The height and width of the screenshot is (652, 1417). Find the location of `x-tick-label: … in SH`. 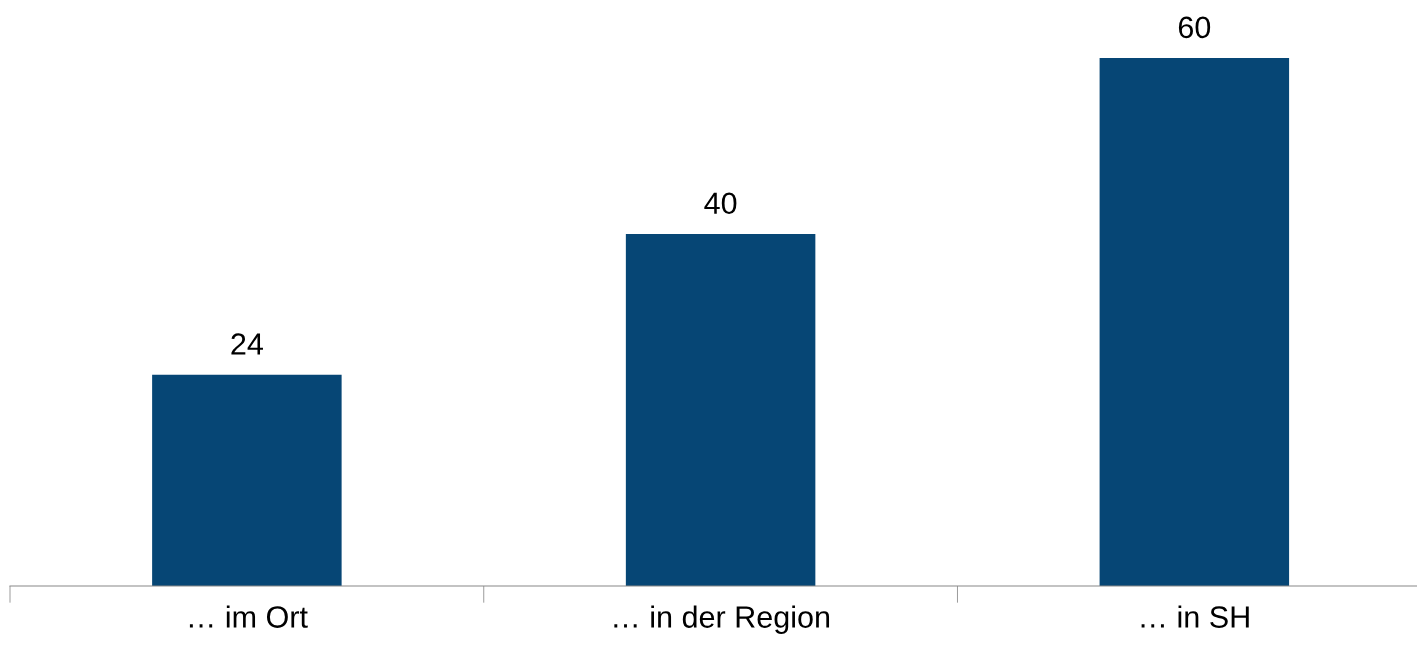

x-tick-label: … in SH is located at coordinates (1195, 616).